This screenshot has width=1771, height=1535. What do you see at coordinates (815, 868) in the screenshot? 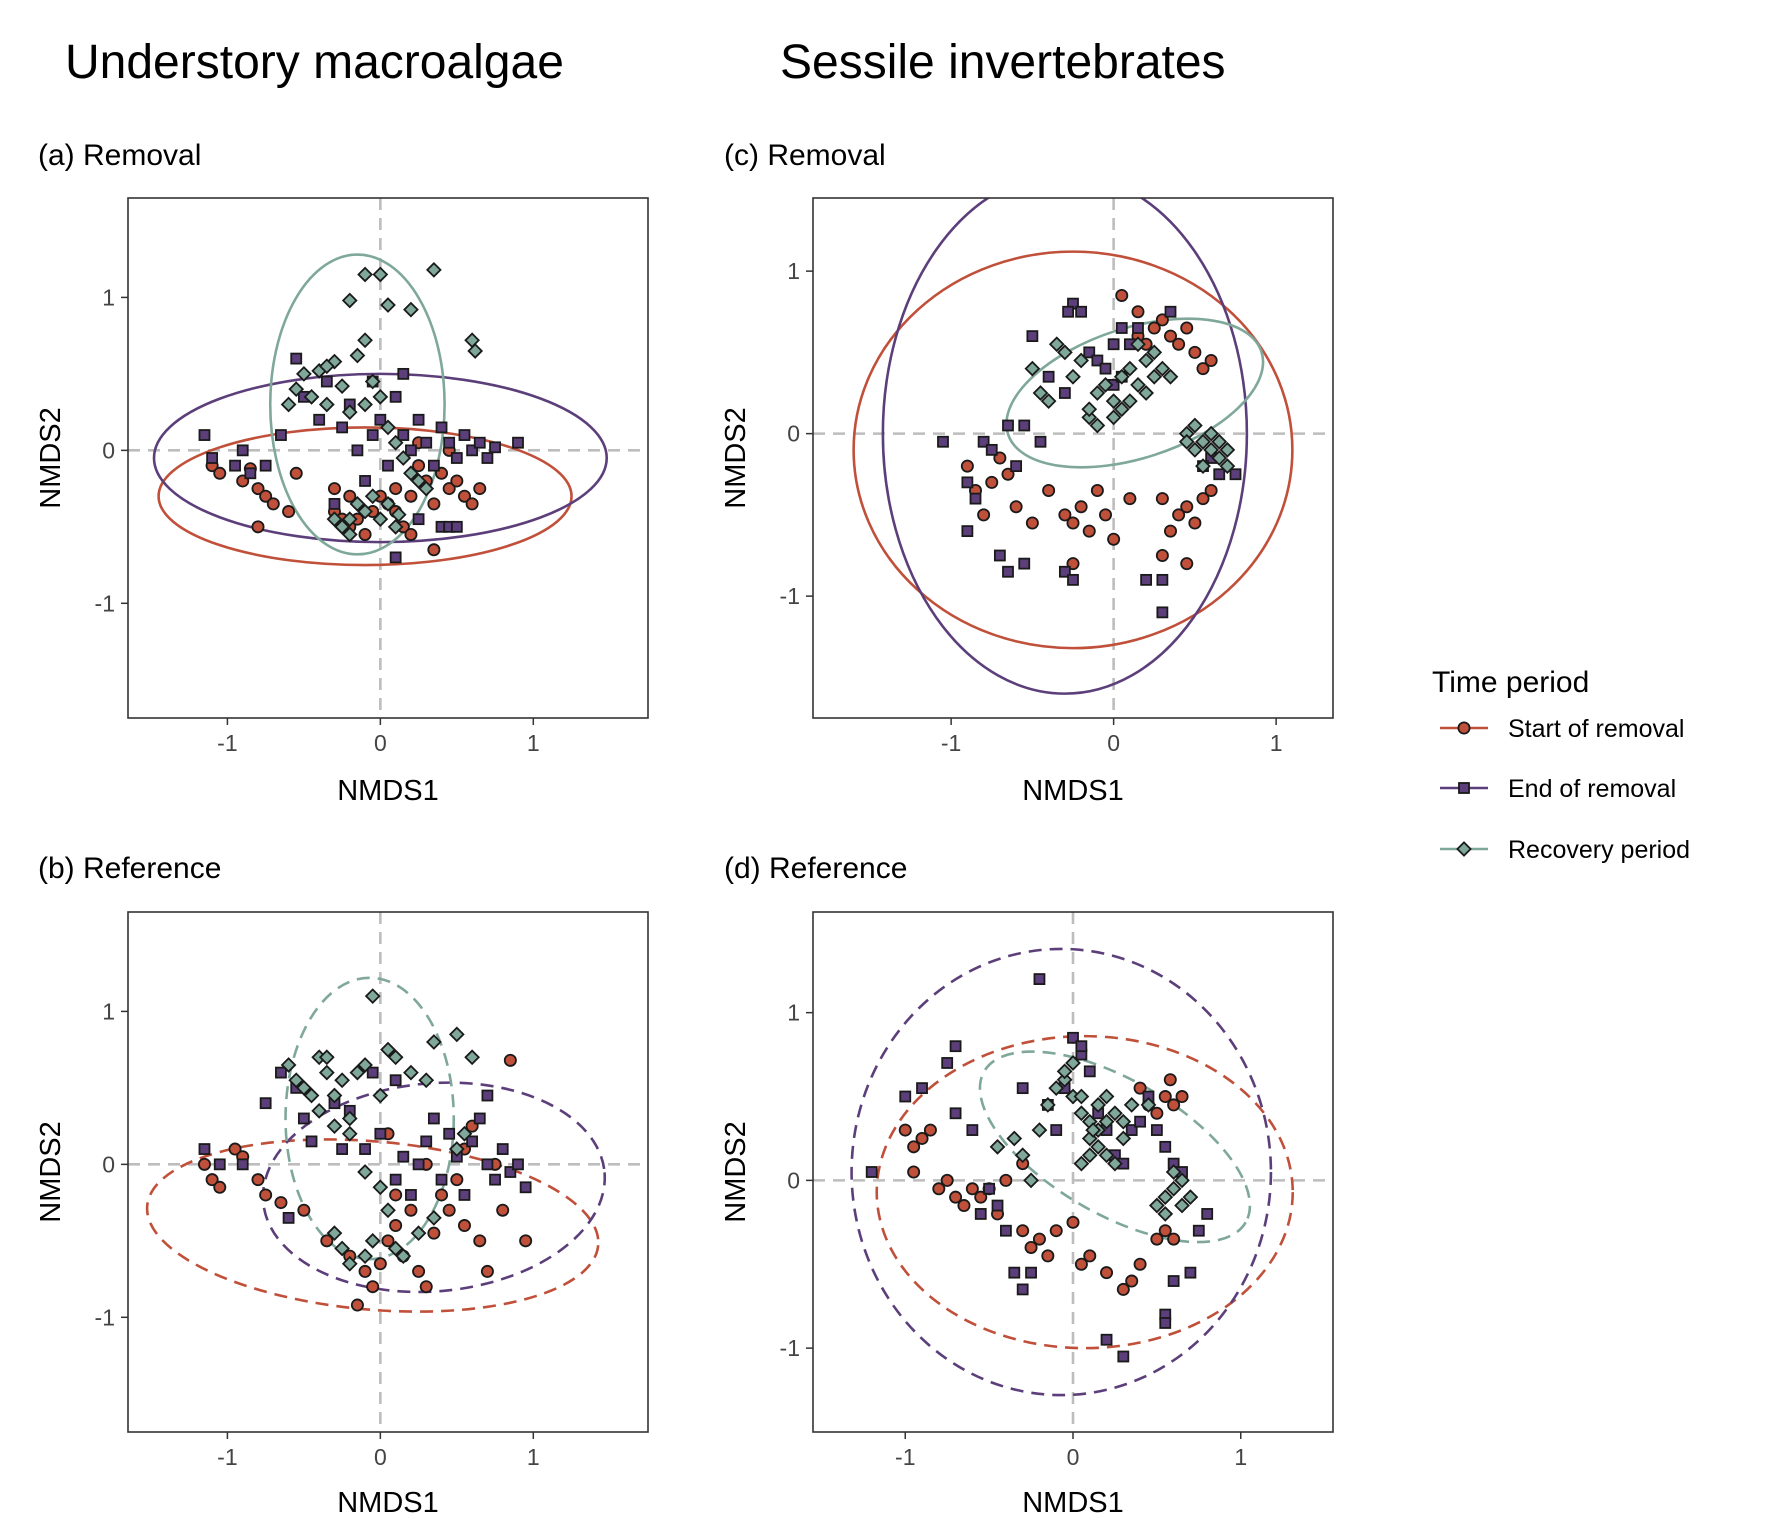
I see `panel-title: (d) Reference` at bounding box center [815, 868].